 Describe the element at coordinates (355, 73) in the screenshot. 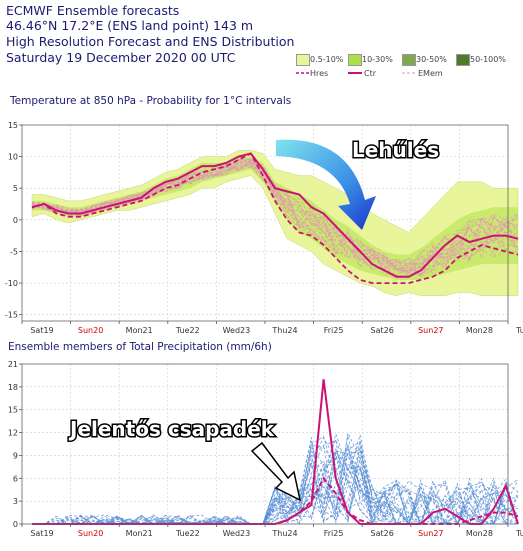

I see `legend-line-ctr` at that location.